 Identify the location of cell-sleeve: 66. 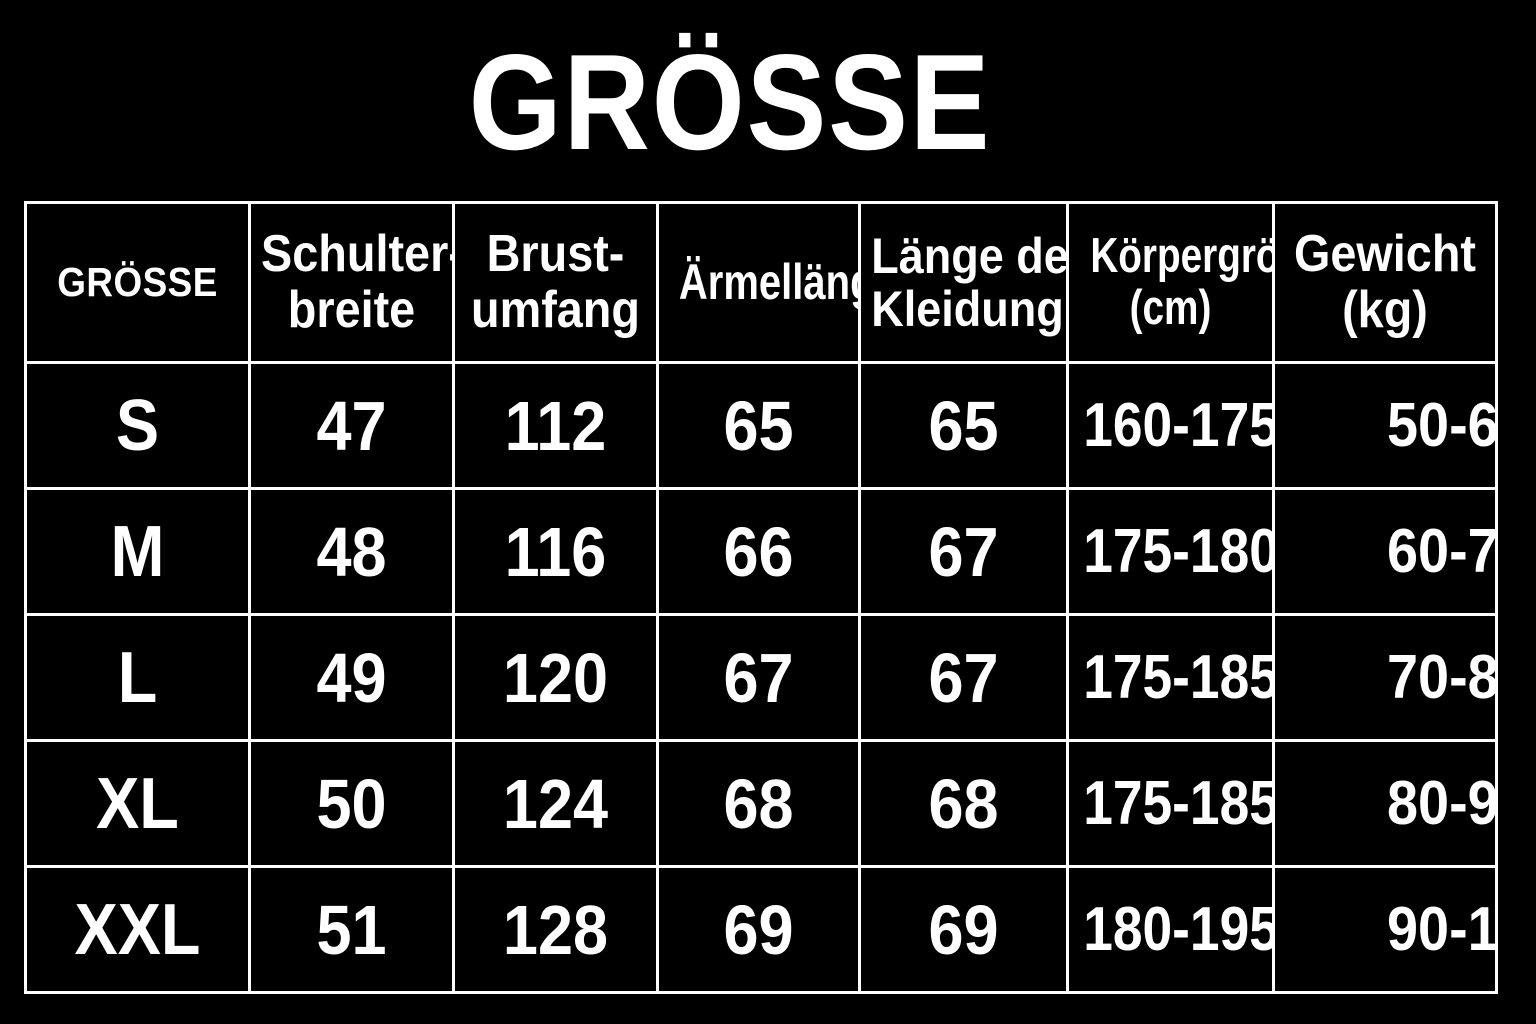
(758, 551).